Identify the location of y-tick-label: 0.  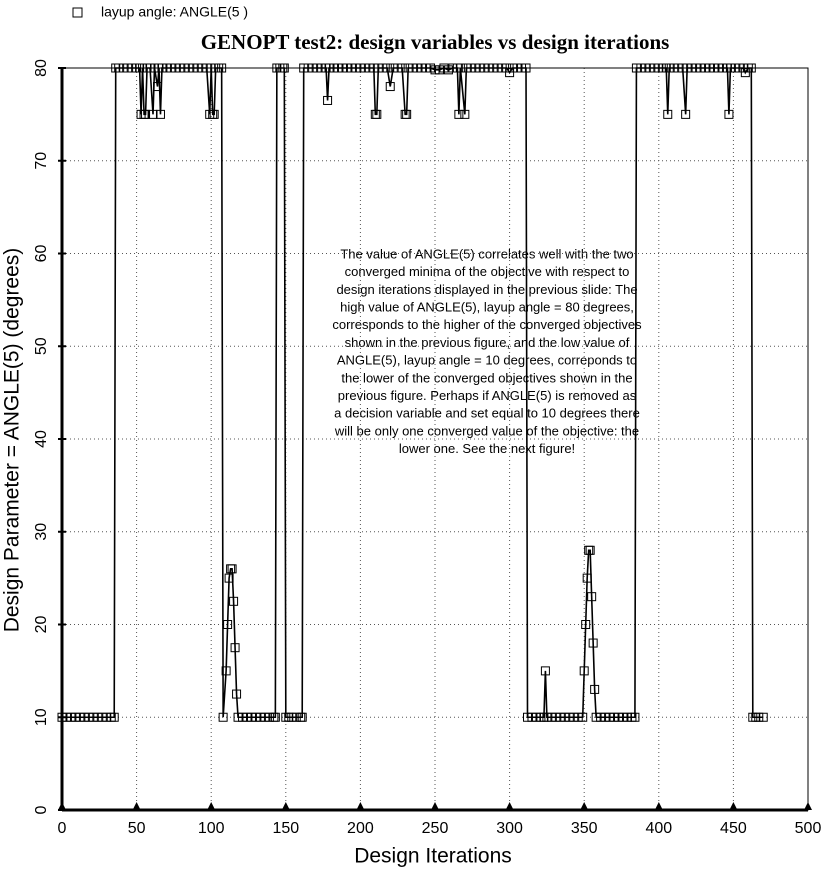
(41, 809).